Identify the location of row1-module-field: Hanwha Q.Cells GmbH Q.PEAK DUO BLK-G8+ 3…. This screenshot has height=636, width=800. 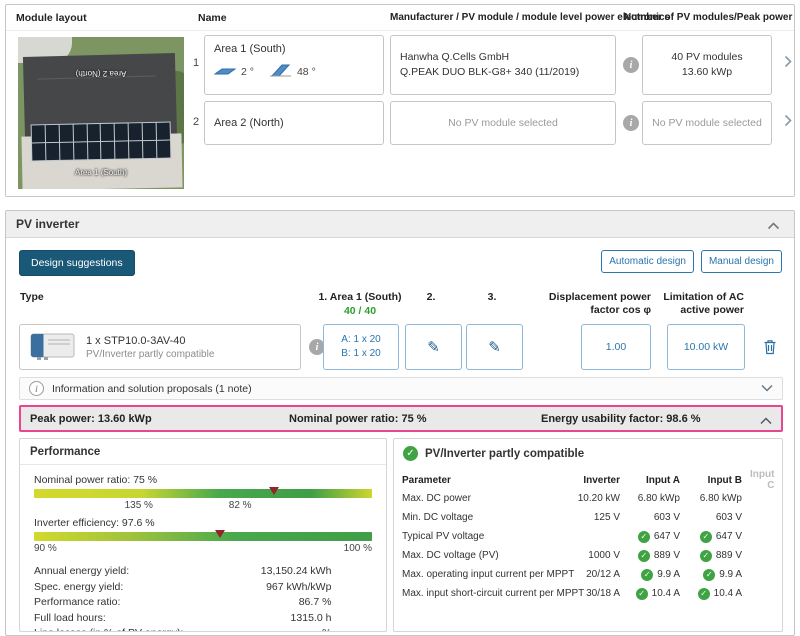
(503, 65).